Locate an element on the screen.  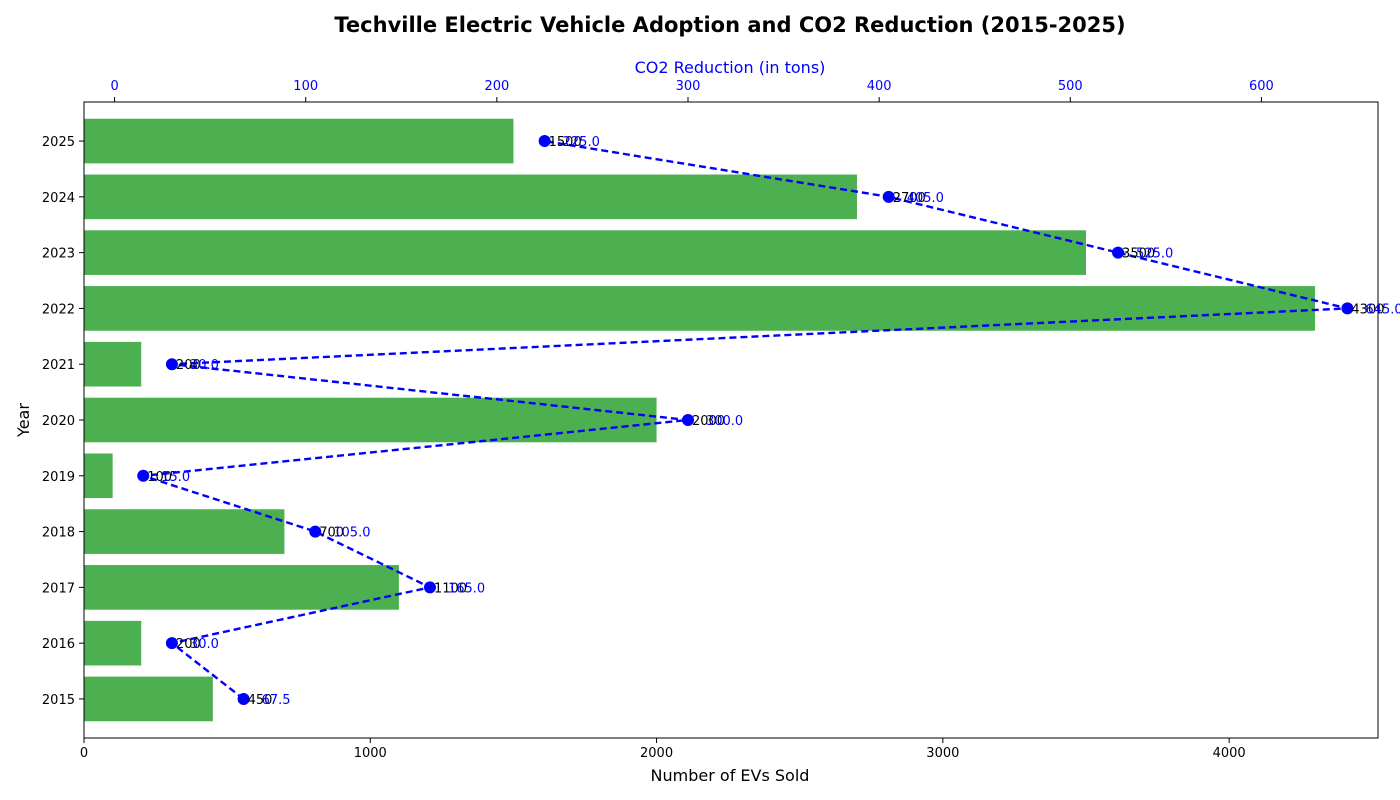
co2-value-label: 645.0 is located at coordinates (1382, 309).